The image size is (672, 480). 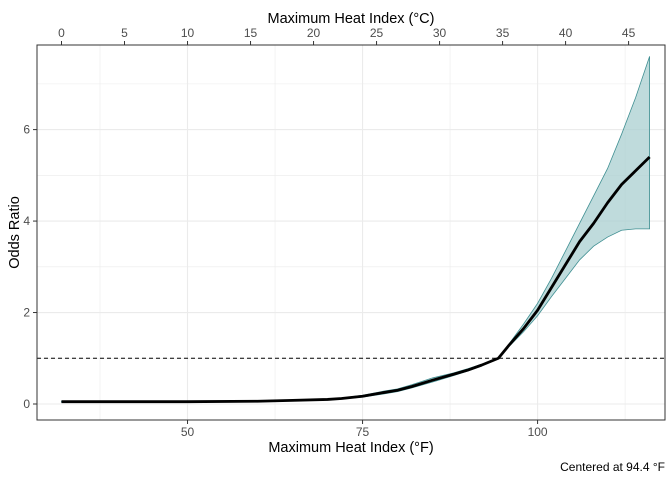 I want to click on y-tick-label: 0, so click(x=26, y=404).